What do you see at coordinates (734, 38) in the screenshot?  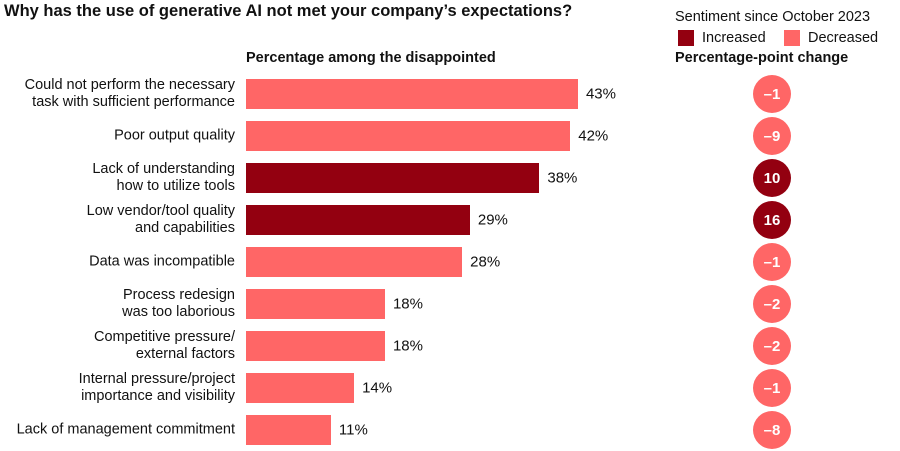 I see `legend-label: Increased` at bounding box center [734, 38].